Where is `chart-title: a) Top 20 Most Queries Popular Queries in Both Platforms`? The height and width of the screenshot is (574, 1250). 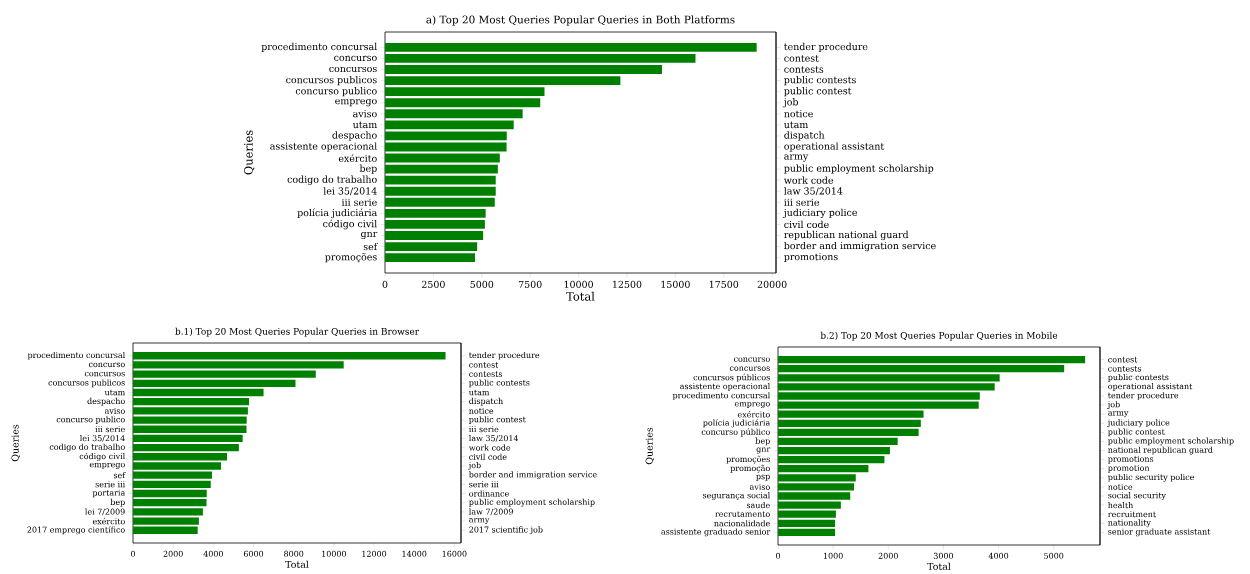
chart-title: a) Top 20 Most Queries Popular Queries in Both Platforms is located at coordinates (580, 20).